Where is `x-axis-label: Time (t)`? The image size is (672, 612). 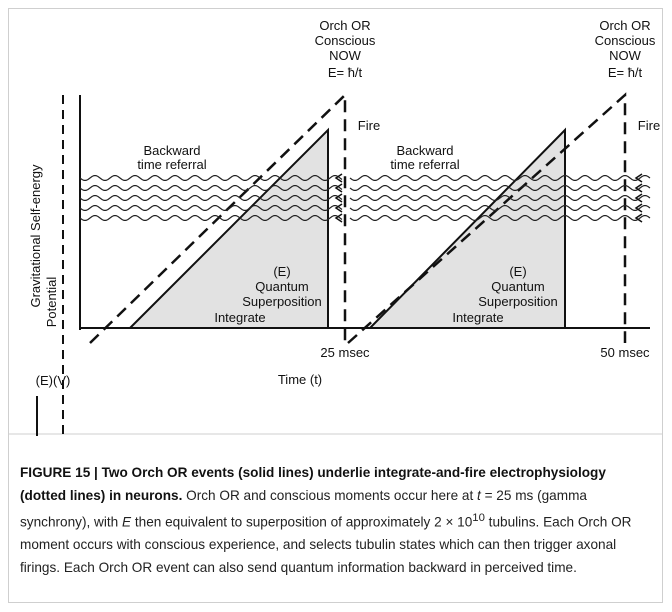
x-axis-label: Time (t) is located at coordinates (300, 379).